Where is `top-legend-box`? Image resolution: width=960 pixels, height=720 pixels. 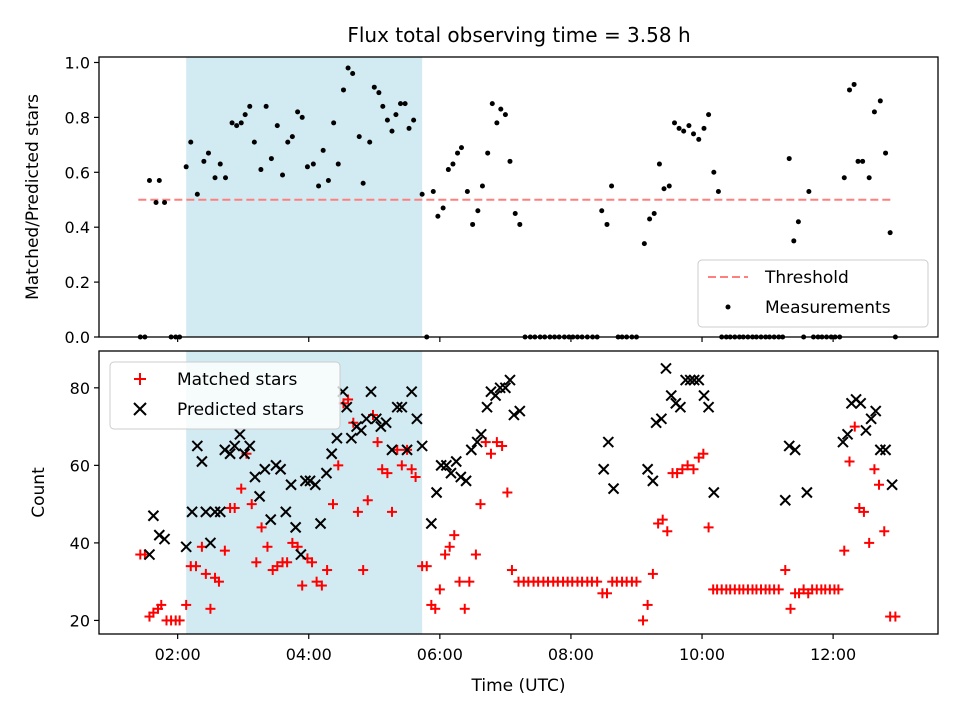
top-legend-box is located at coordinates (813, 293).